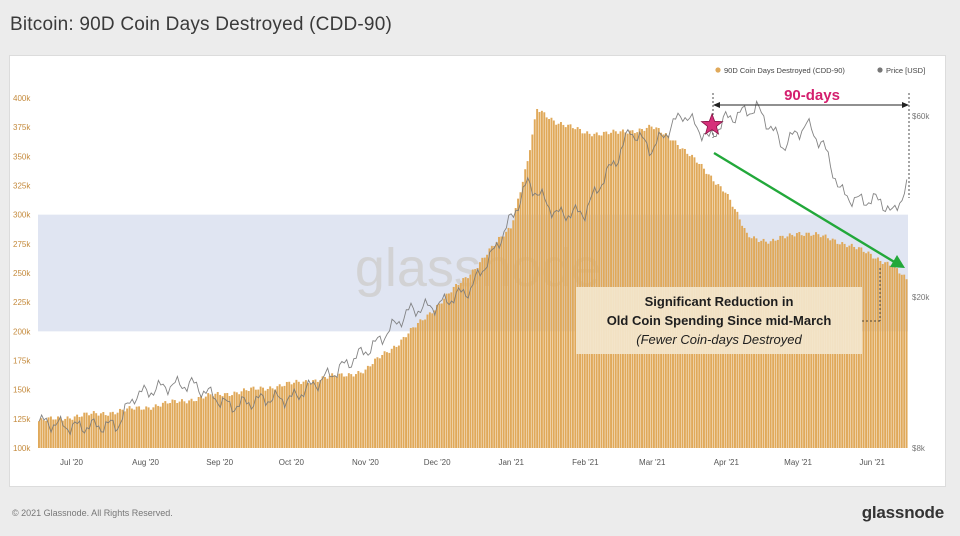 This screenshot has width=960, height=536. I want to click on annotation-line-1: Significant Reduction in, so click(719, 301).